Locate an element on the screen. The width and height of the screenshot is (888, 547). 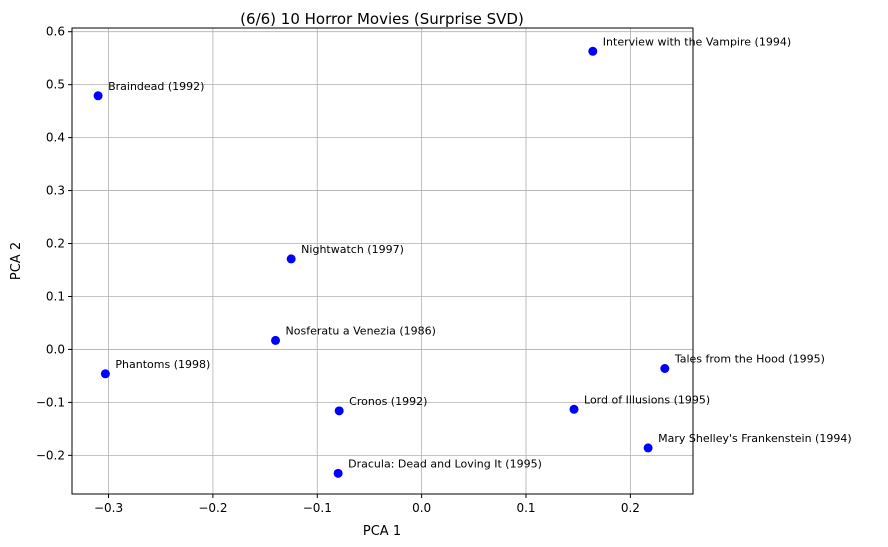
point-label: Dracula: Dead and Loving It (1995) is located at coordinates (445, 463).